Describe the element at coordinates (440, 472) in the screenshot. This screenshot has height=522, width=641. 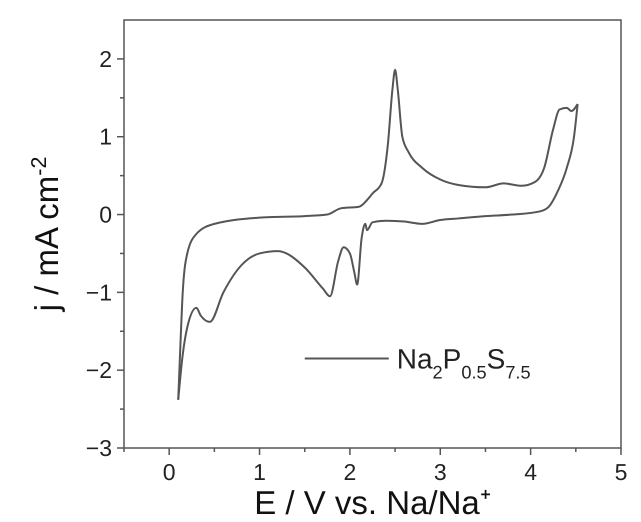
I see `x-tick-label: 3` at that location.